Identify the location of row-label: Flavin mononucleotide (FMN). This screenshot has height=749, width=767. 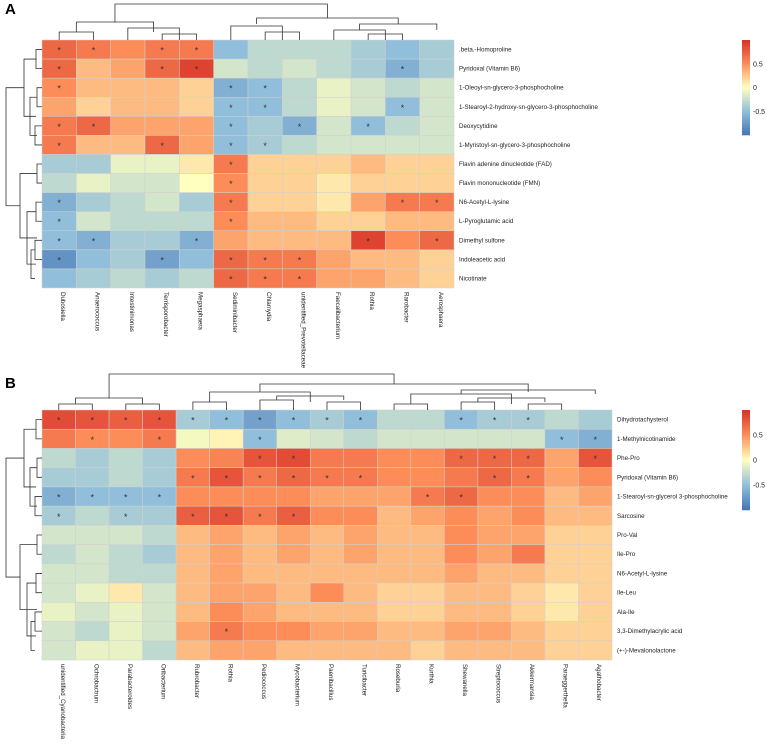
(499, 183).